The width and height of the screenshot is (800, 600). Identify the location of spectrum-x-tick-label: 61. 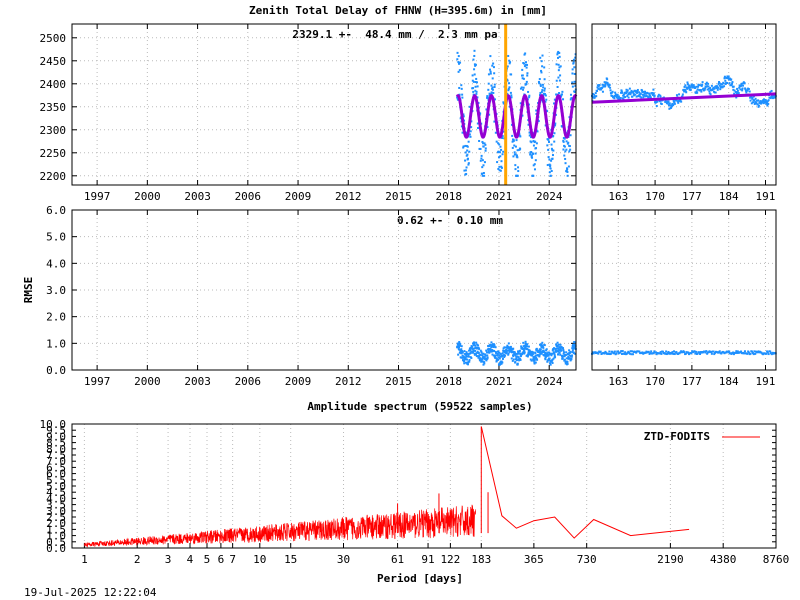
(397, 559).